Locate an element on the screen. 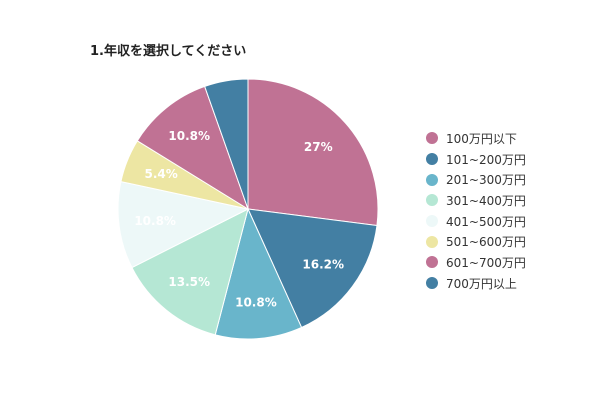 This screenshot has height=400, width=600. legend-label: 501~600万円 is located at coordinates (486, 242).